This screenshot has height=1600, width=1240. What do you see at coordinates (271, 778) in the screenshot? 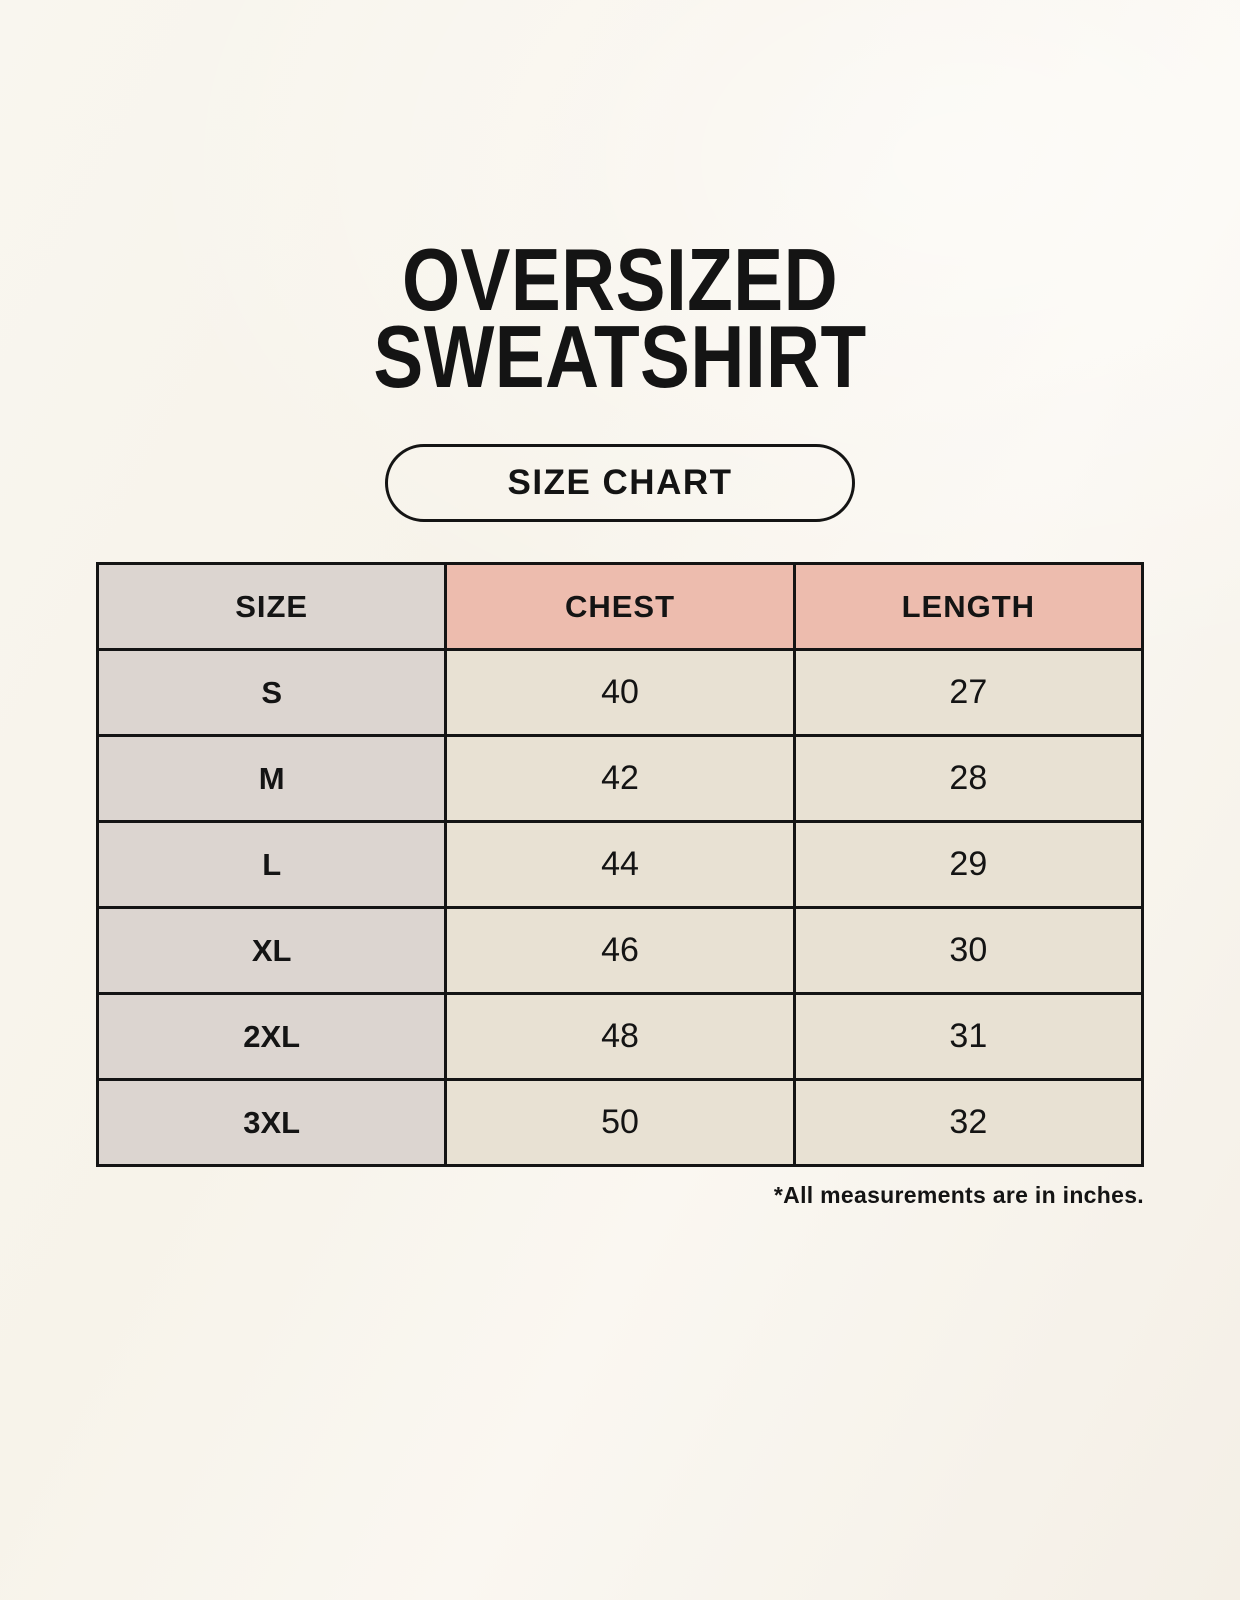
I see `size-cell: M` at bounding box center [271, 778].